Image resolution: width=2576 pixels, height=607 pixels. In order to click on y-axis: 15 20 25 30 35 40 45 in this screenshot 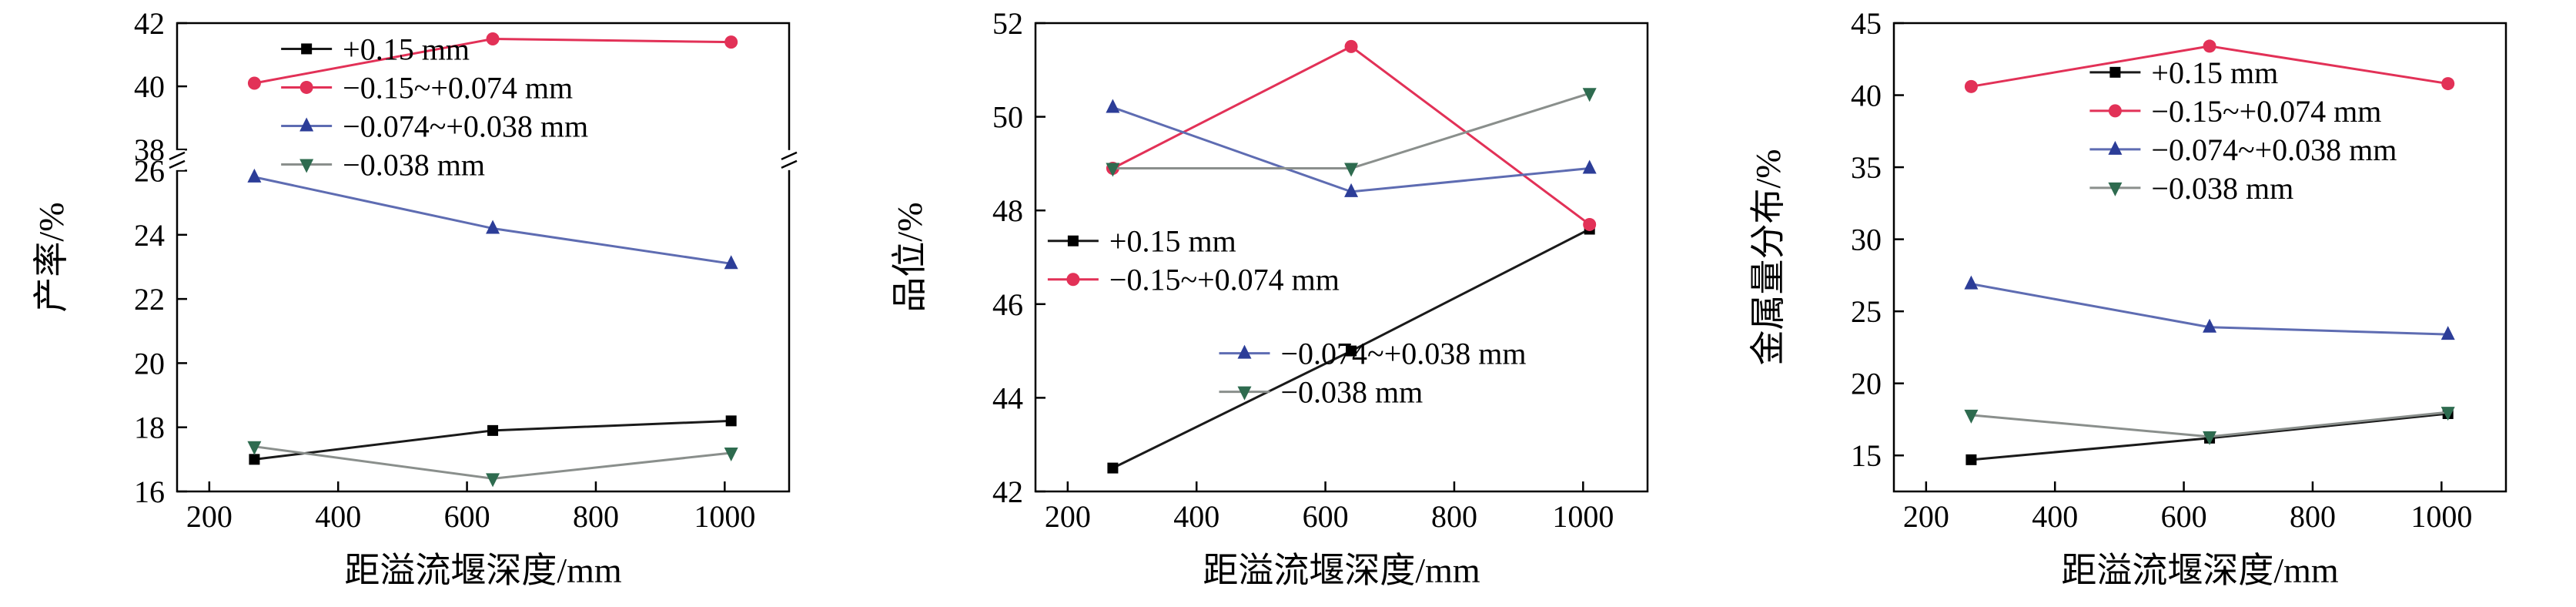, I will do `click(1878, 239)`.